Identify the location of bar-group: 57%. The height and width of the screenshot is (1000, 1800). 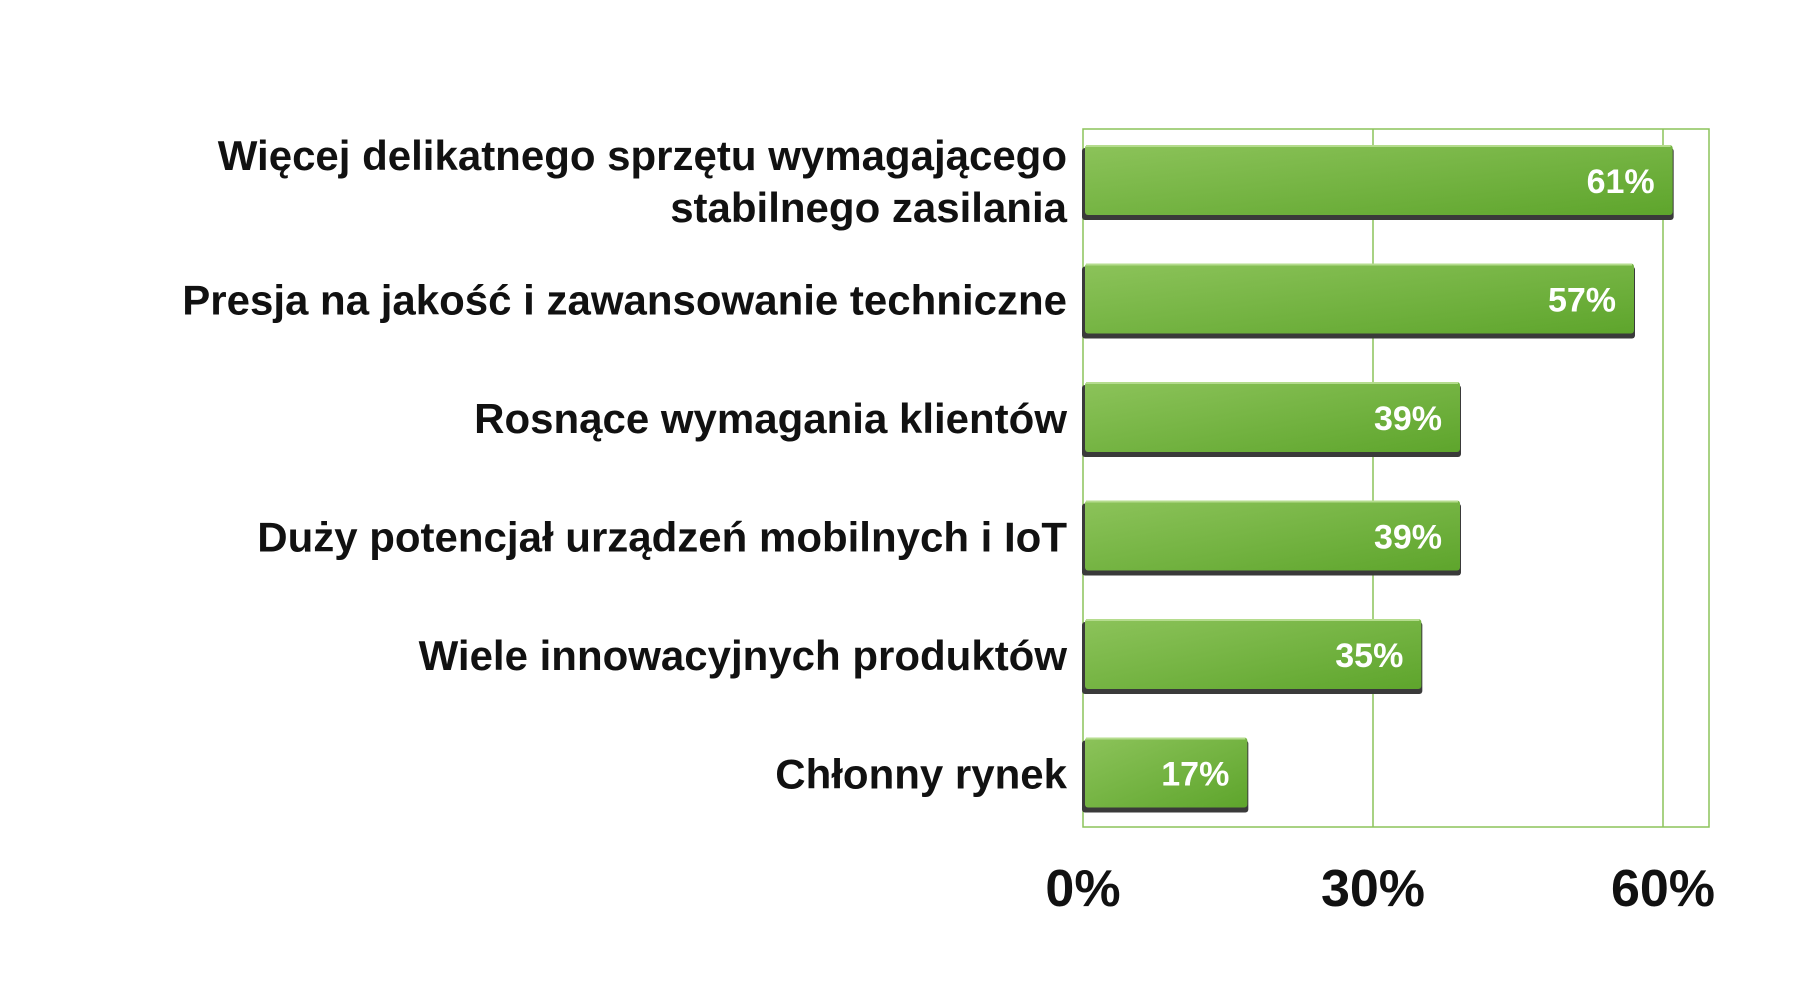
(1358, 301).